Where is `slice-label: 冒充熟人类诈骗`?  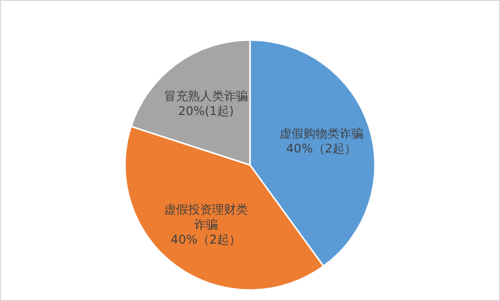
slice-label: 冒充熟人类诈骗 is located at coordinates (206, 96).